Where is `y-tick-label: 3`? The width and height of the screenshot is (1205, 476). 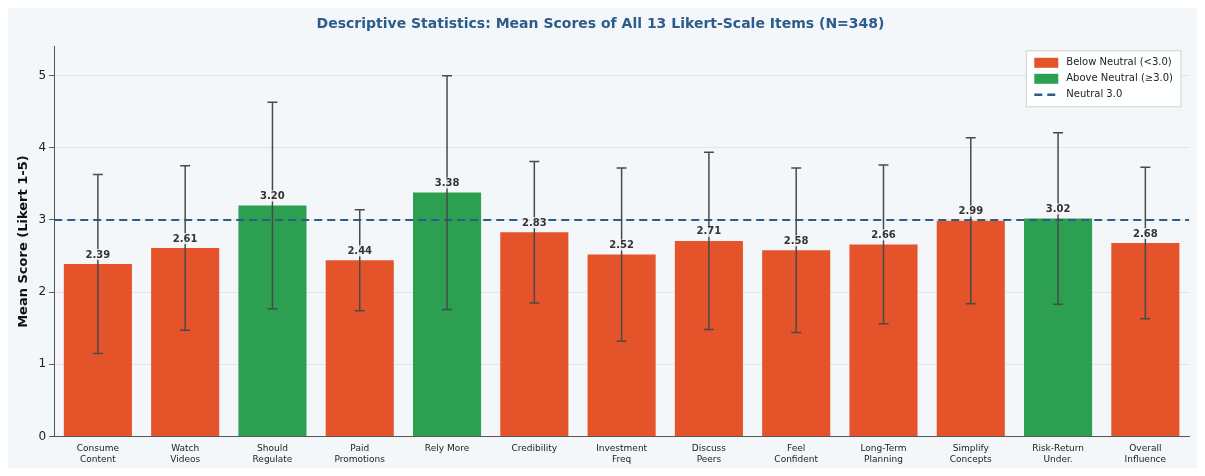 y-tick-label: 3 is located at coordinates (42, 219).